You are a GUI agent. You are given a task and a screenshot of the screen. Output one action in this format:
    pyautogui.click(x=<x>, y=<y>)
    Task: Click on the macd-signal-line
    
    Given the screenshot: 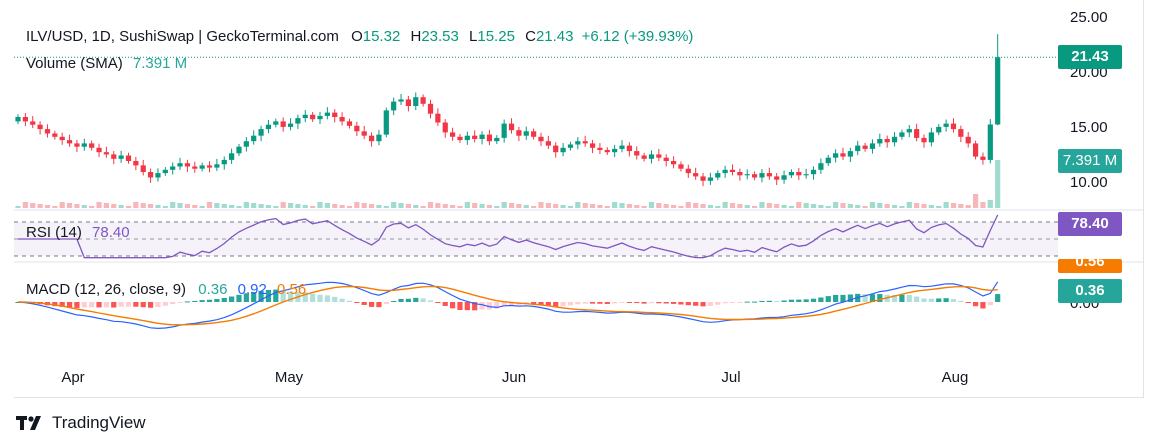 What is the action you would take?
    pyautogui.click(x=507, y=305)
    